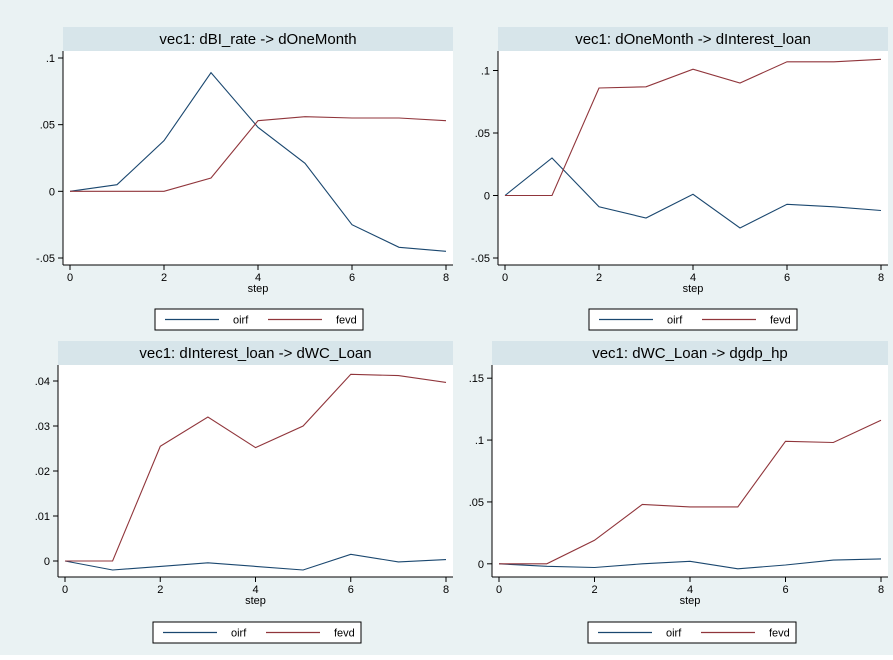 This screenshot has height=660, width=893. What do you see at coordinates (42, 382) in the screenshot?
I see `y-tick-label: .04` at bounding box center [42, 382].